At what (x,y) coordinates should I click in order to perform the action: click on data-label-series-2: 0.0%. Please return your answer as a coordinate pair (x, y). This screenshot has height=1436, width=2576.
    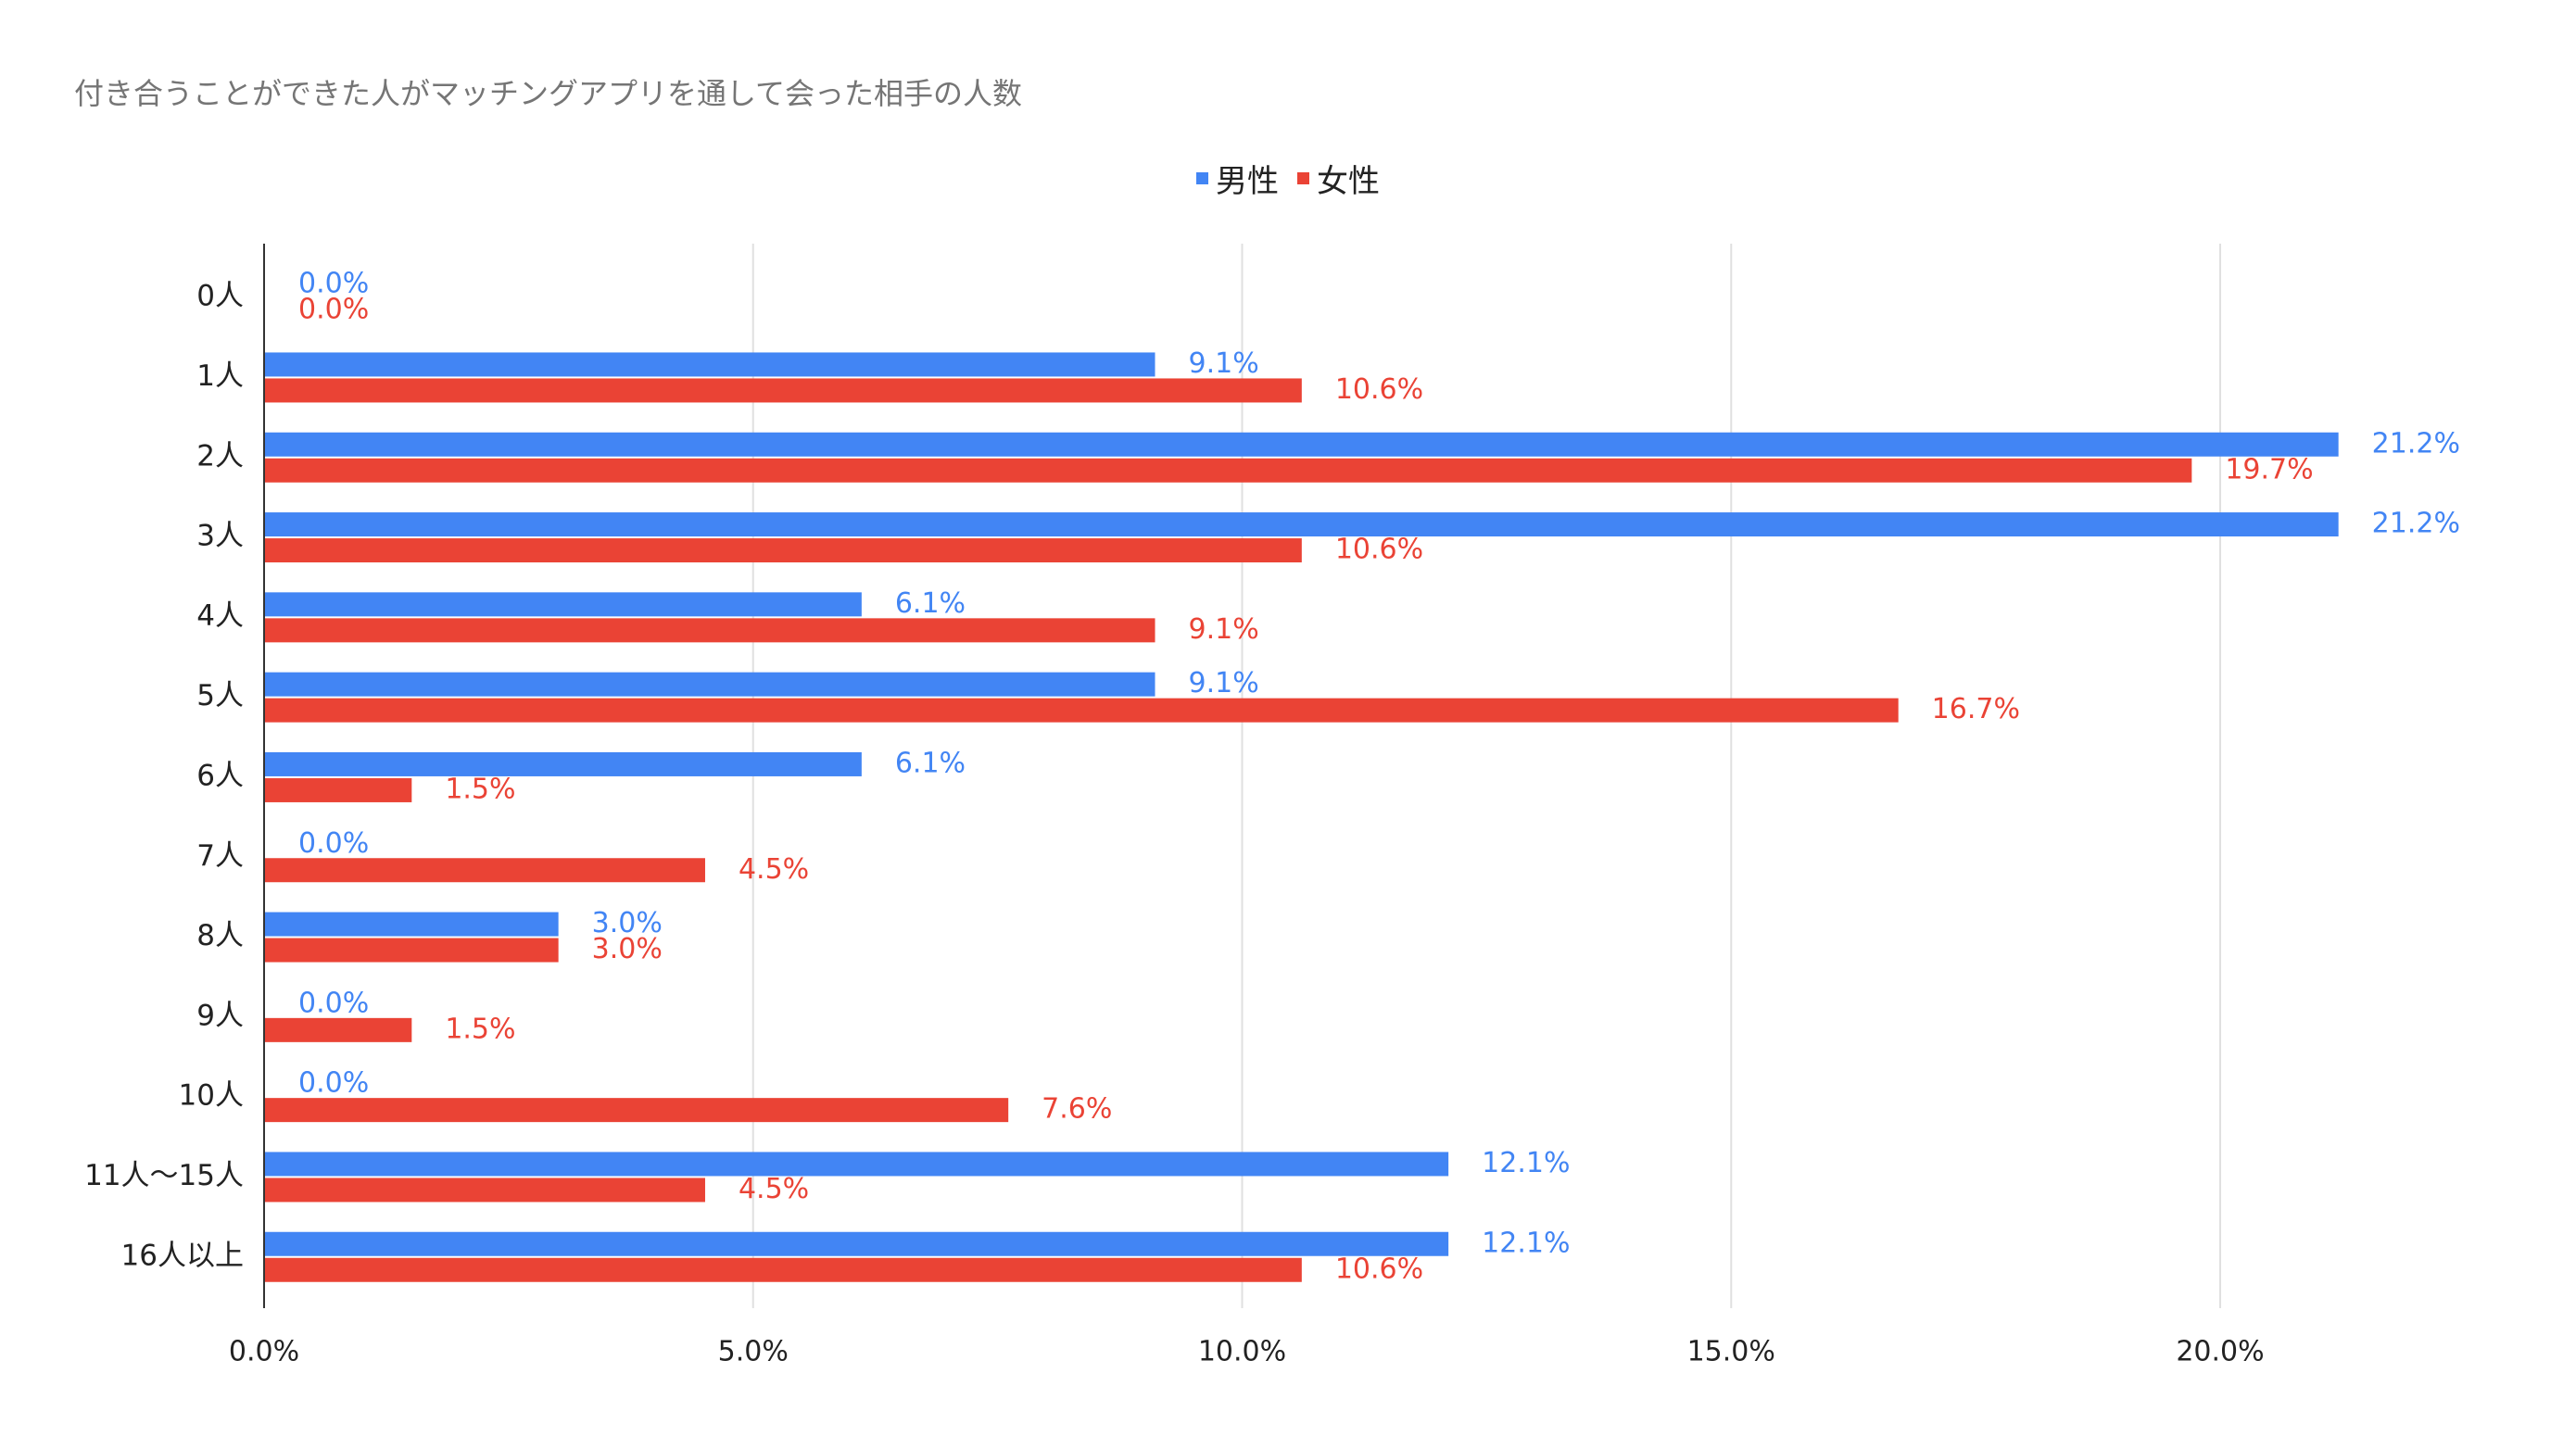
    Looking at the image, I should click on (334, 310).